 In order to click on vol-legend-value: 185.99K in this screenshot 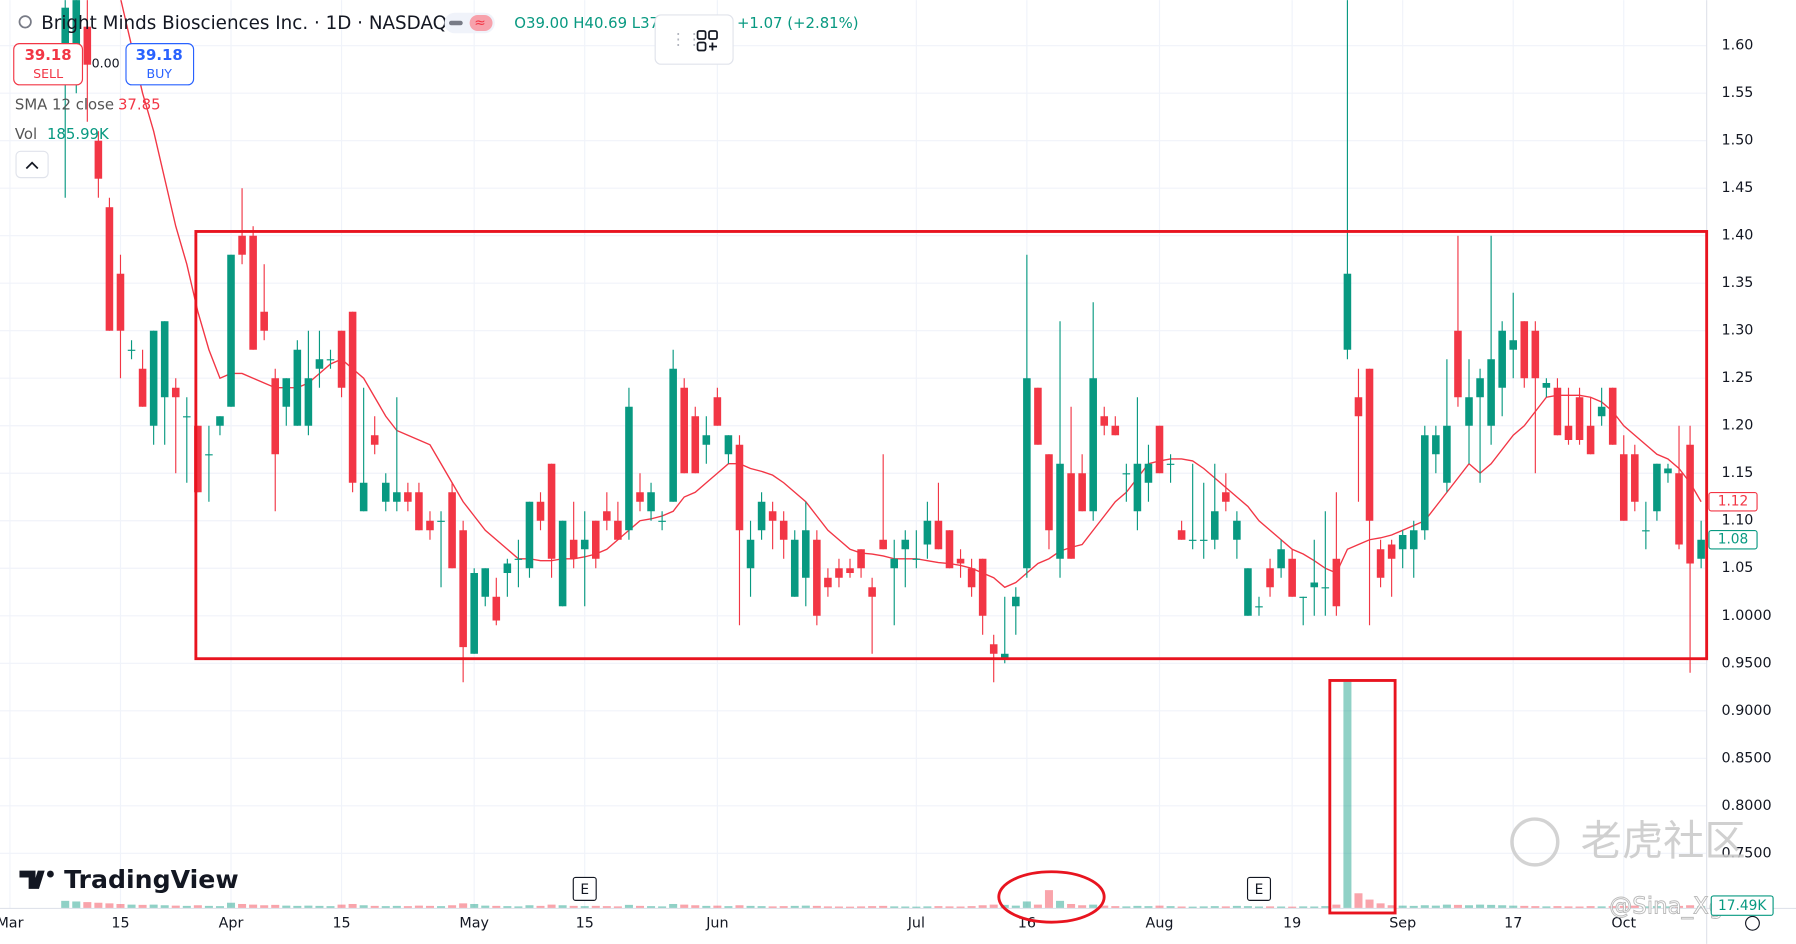, I will do `click(78, 134)`.